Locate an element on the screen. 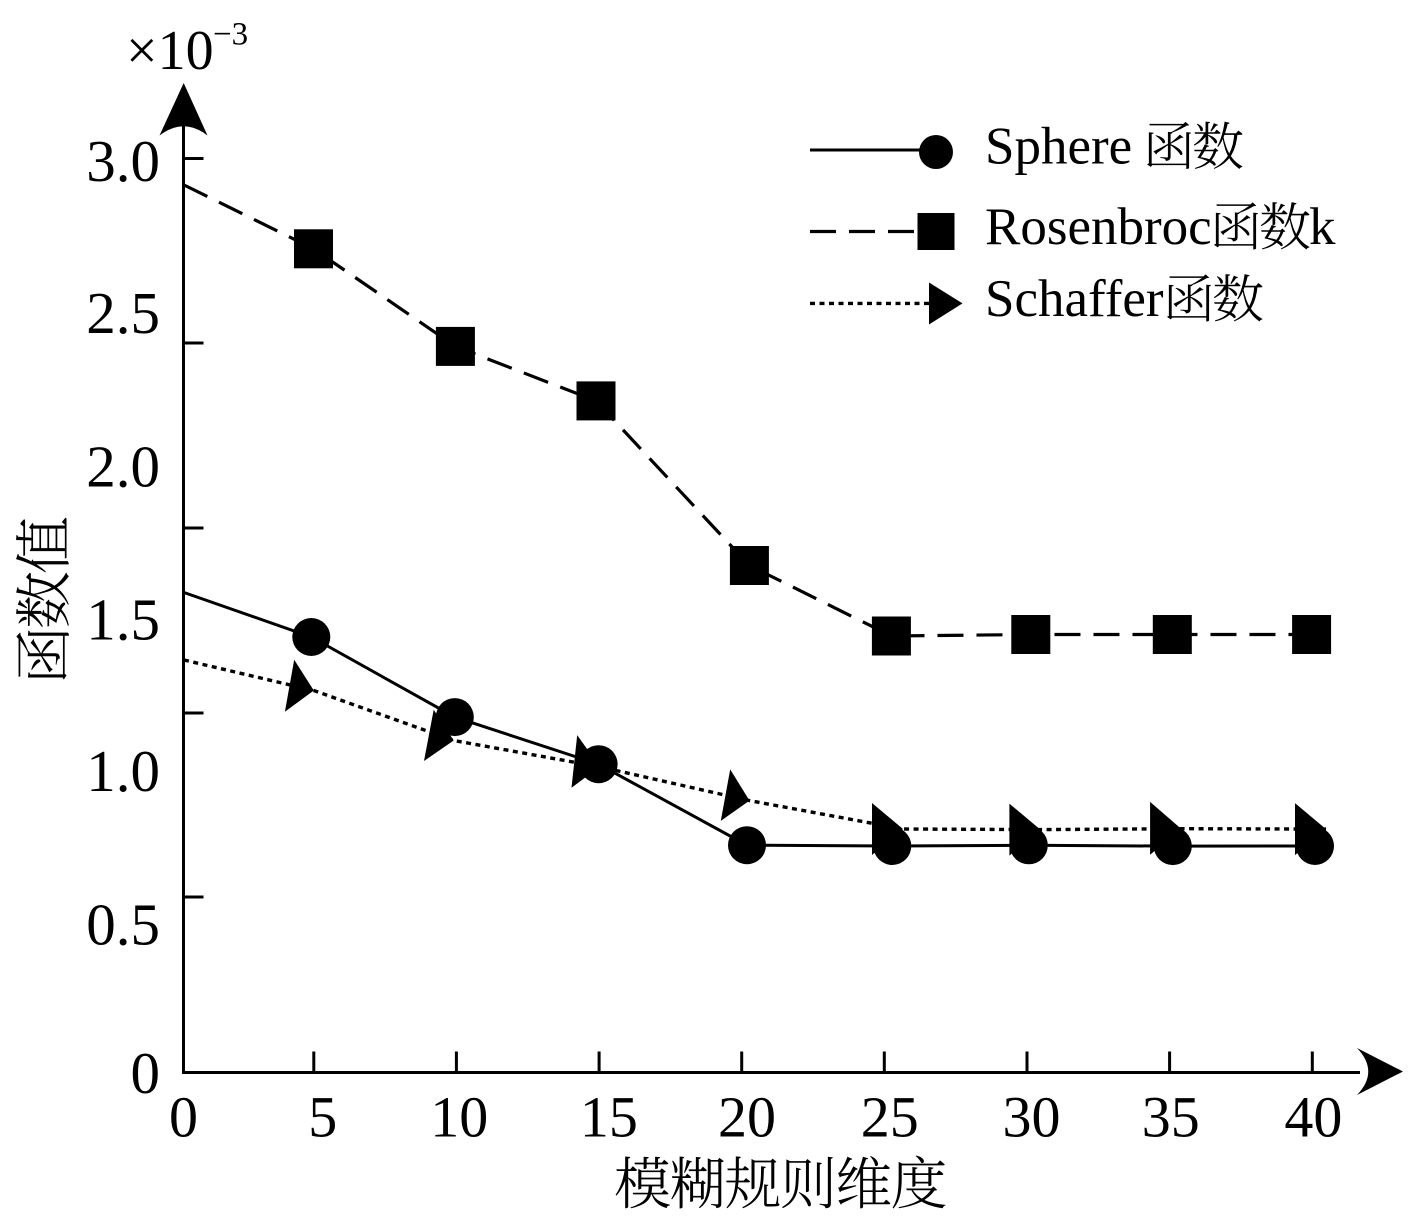 The height and width of the screenshot is (1216, 1417). svg-text: Schaffer is located at coordinates (1074, 299).